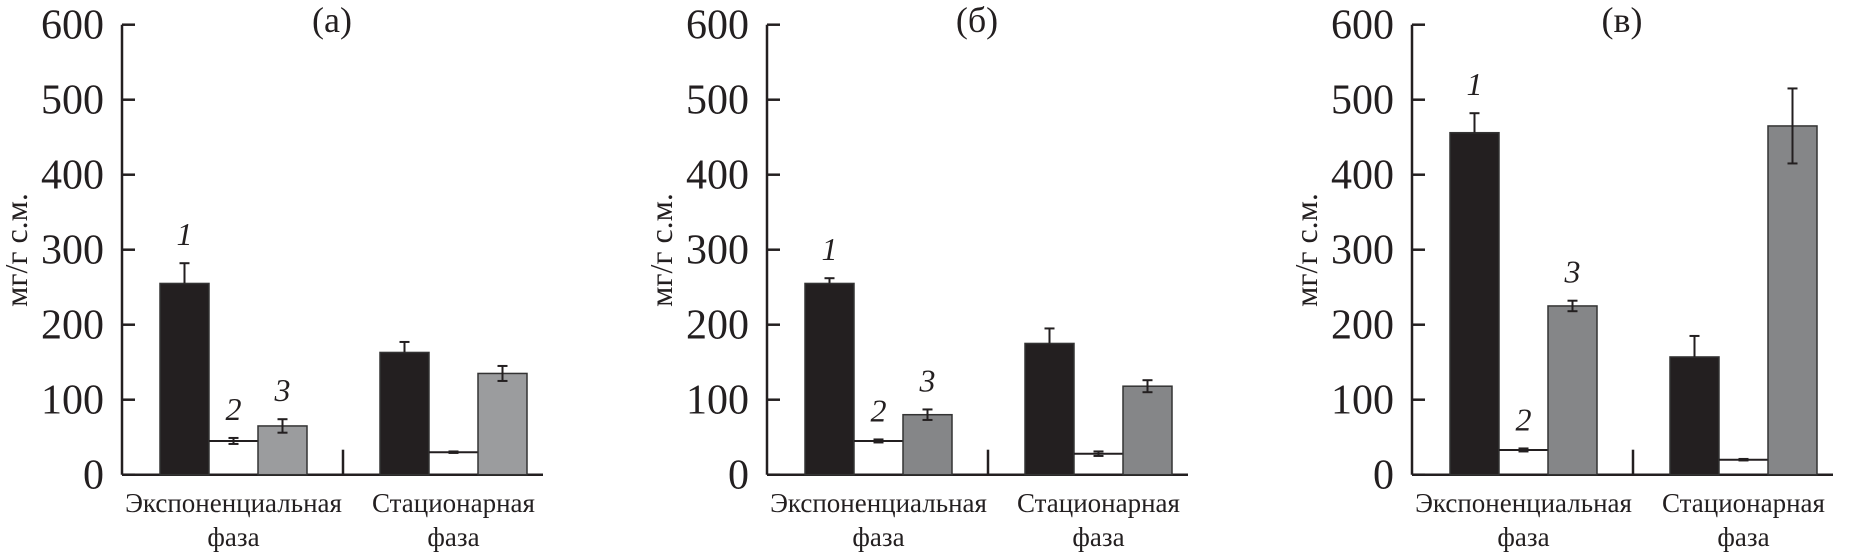  Describe the element at coordinates (1622, 20) in the screenshot. I see `chart-title: (в)` at that location.